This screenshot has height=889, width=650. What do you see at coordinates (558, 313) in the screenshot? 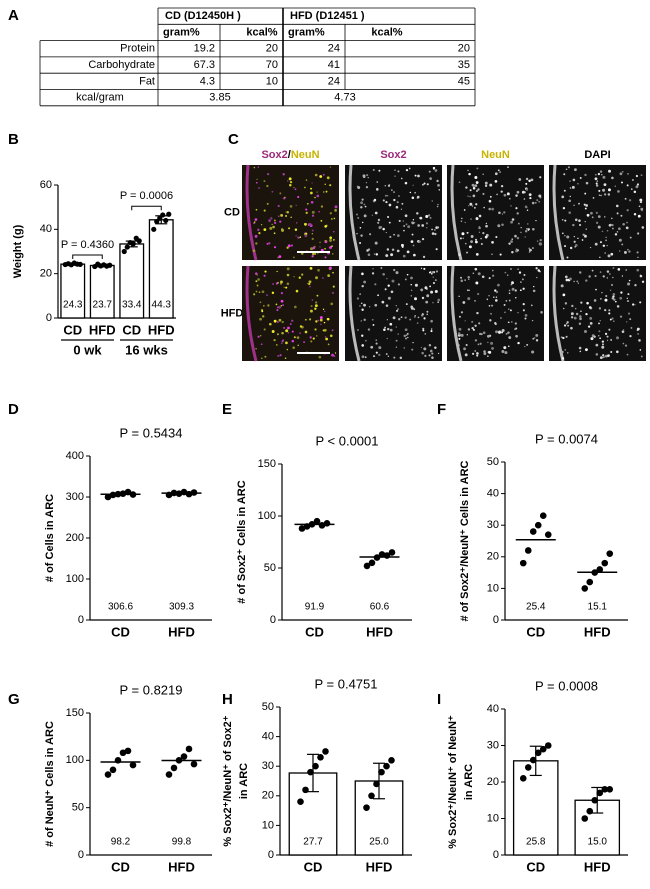
I see `tissue-edge` at bounding box center [558, 313].